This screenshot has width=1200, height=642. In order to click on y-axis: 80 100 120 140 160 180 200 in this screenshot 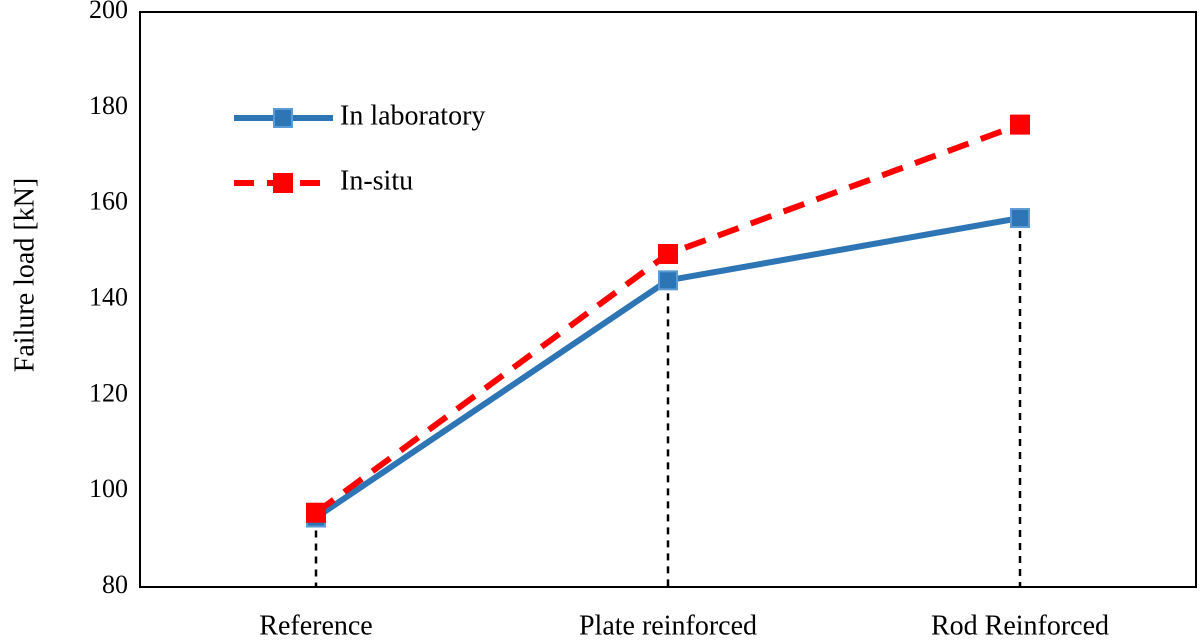, I will do `click(108, 299)`.